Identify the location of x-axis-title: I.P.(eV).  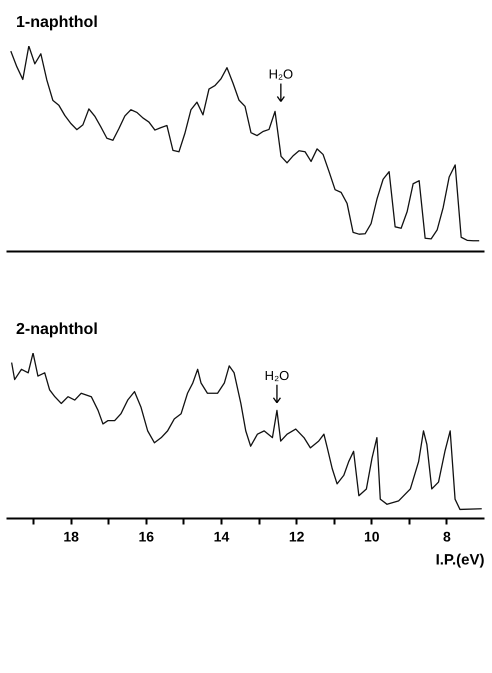
(460, 560).